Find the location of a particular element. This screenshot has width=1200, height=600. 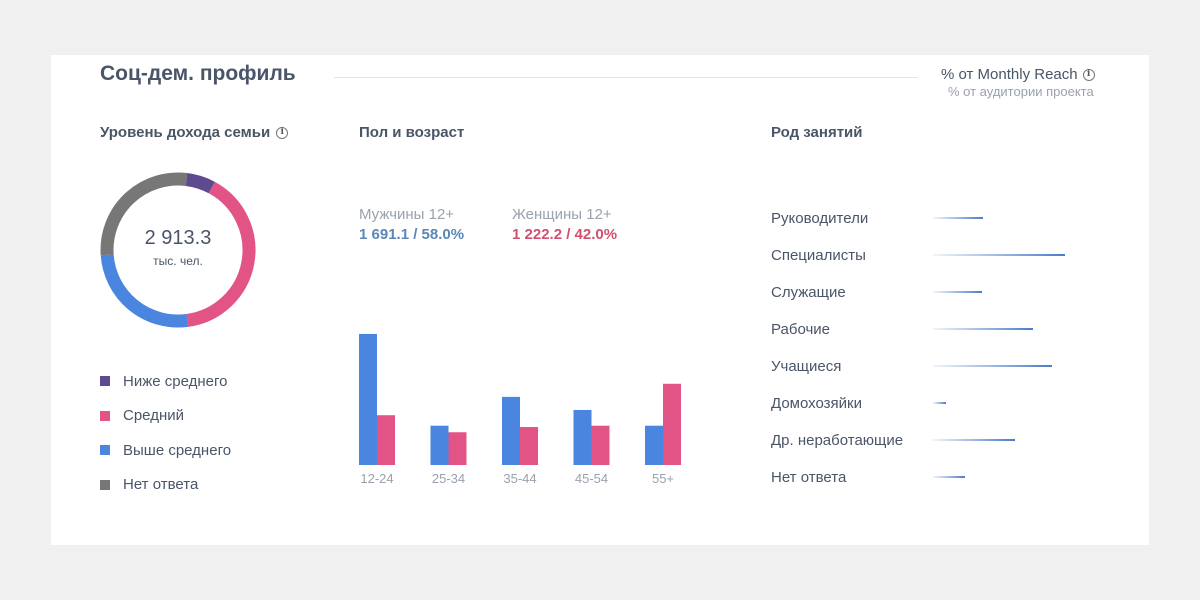

occupation-label: Руководители is located at coordinates (820, 218).